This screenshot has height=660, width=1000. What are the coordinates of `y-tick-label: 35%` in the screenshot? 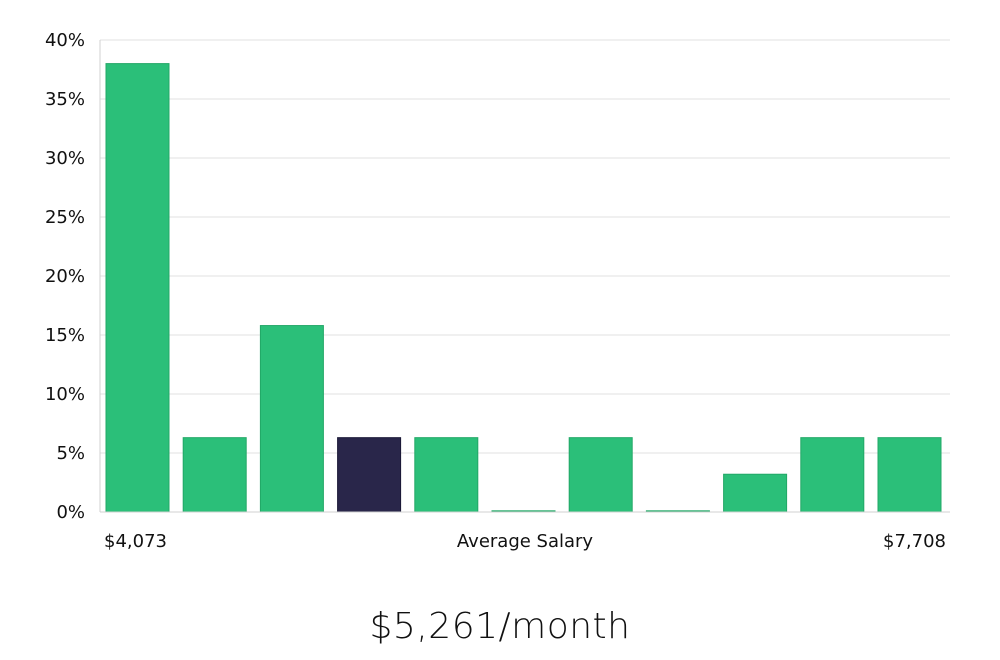 It's located at (65, 99).